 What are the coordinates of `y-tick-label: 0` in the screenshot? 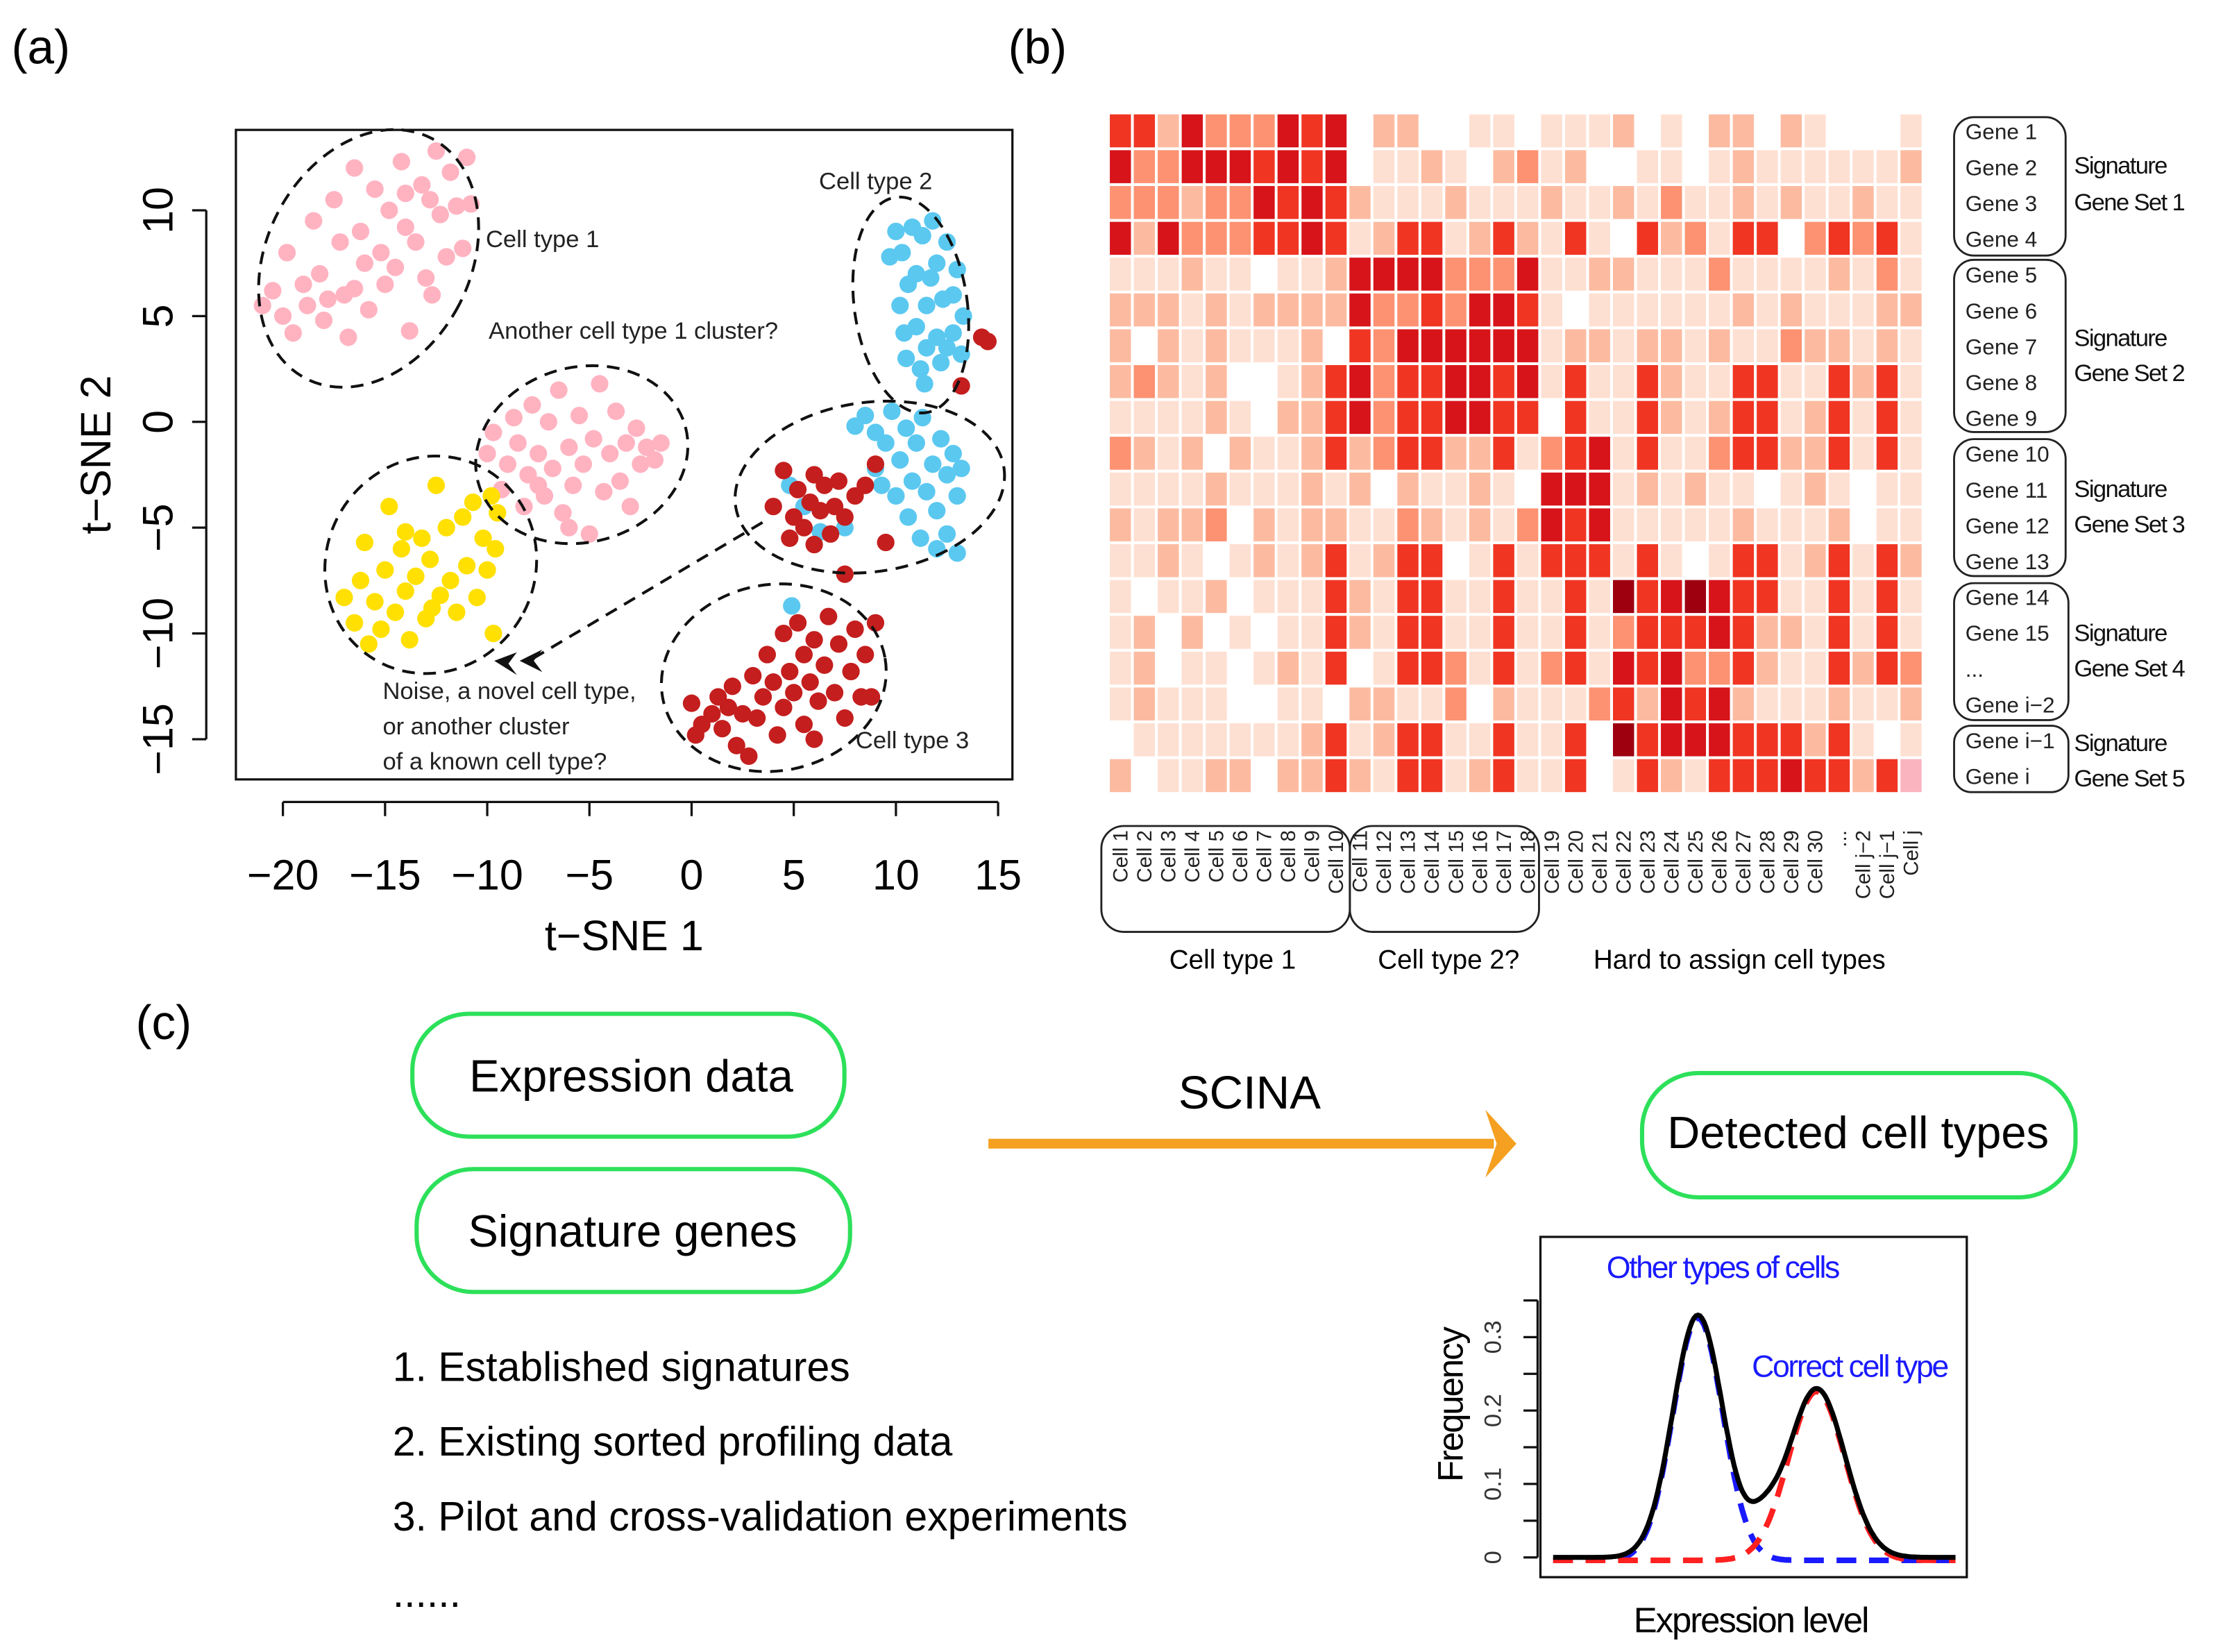 It's located at (157, 422).